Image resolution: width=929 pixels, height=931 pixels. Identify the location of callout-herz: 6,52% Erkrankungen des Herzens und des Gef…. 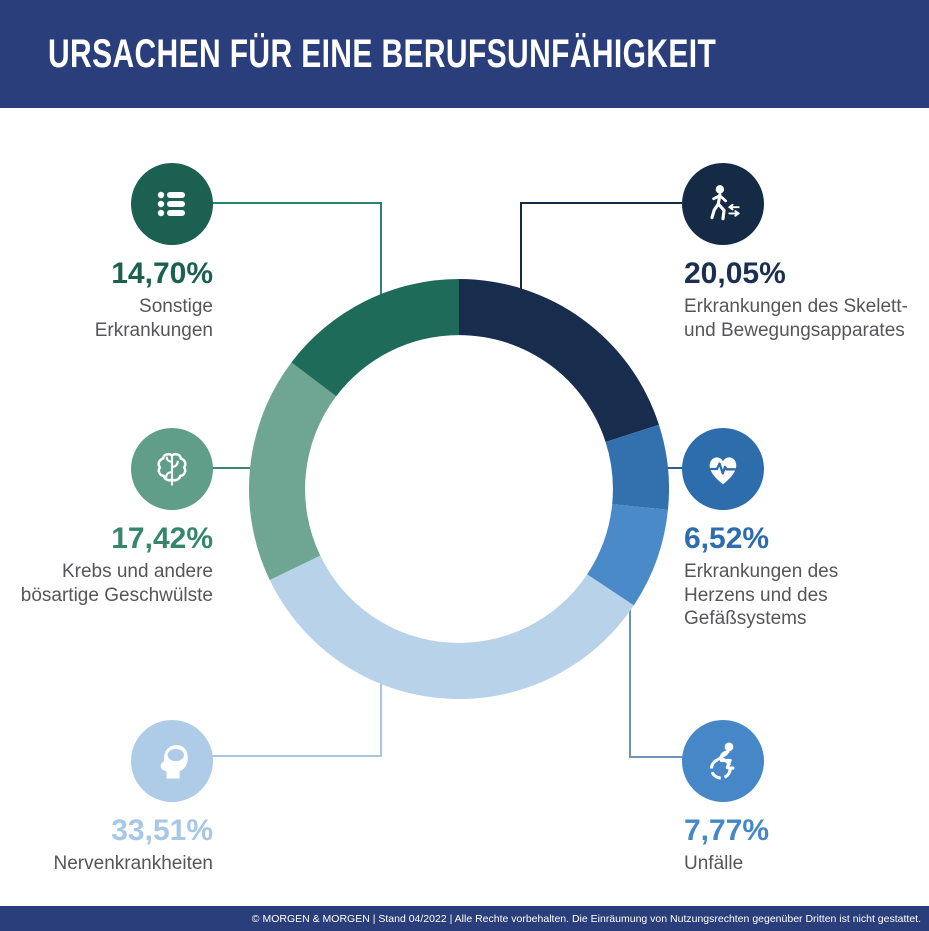
(805, 529).